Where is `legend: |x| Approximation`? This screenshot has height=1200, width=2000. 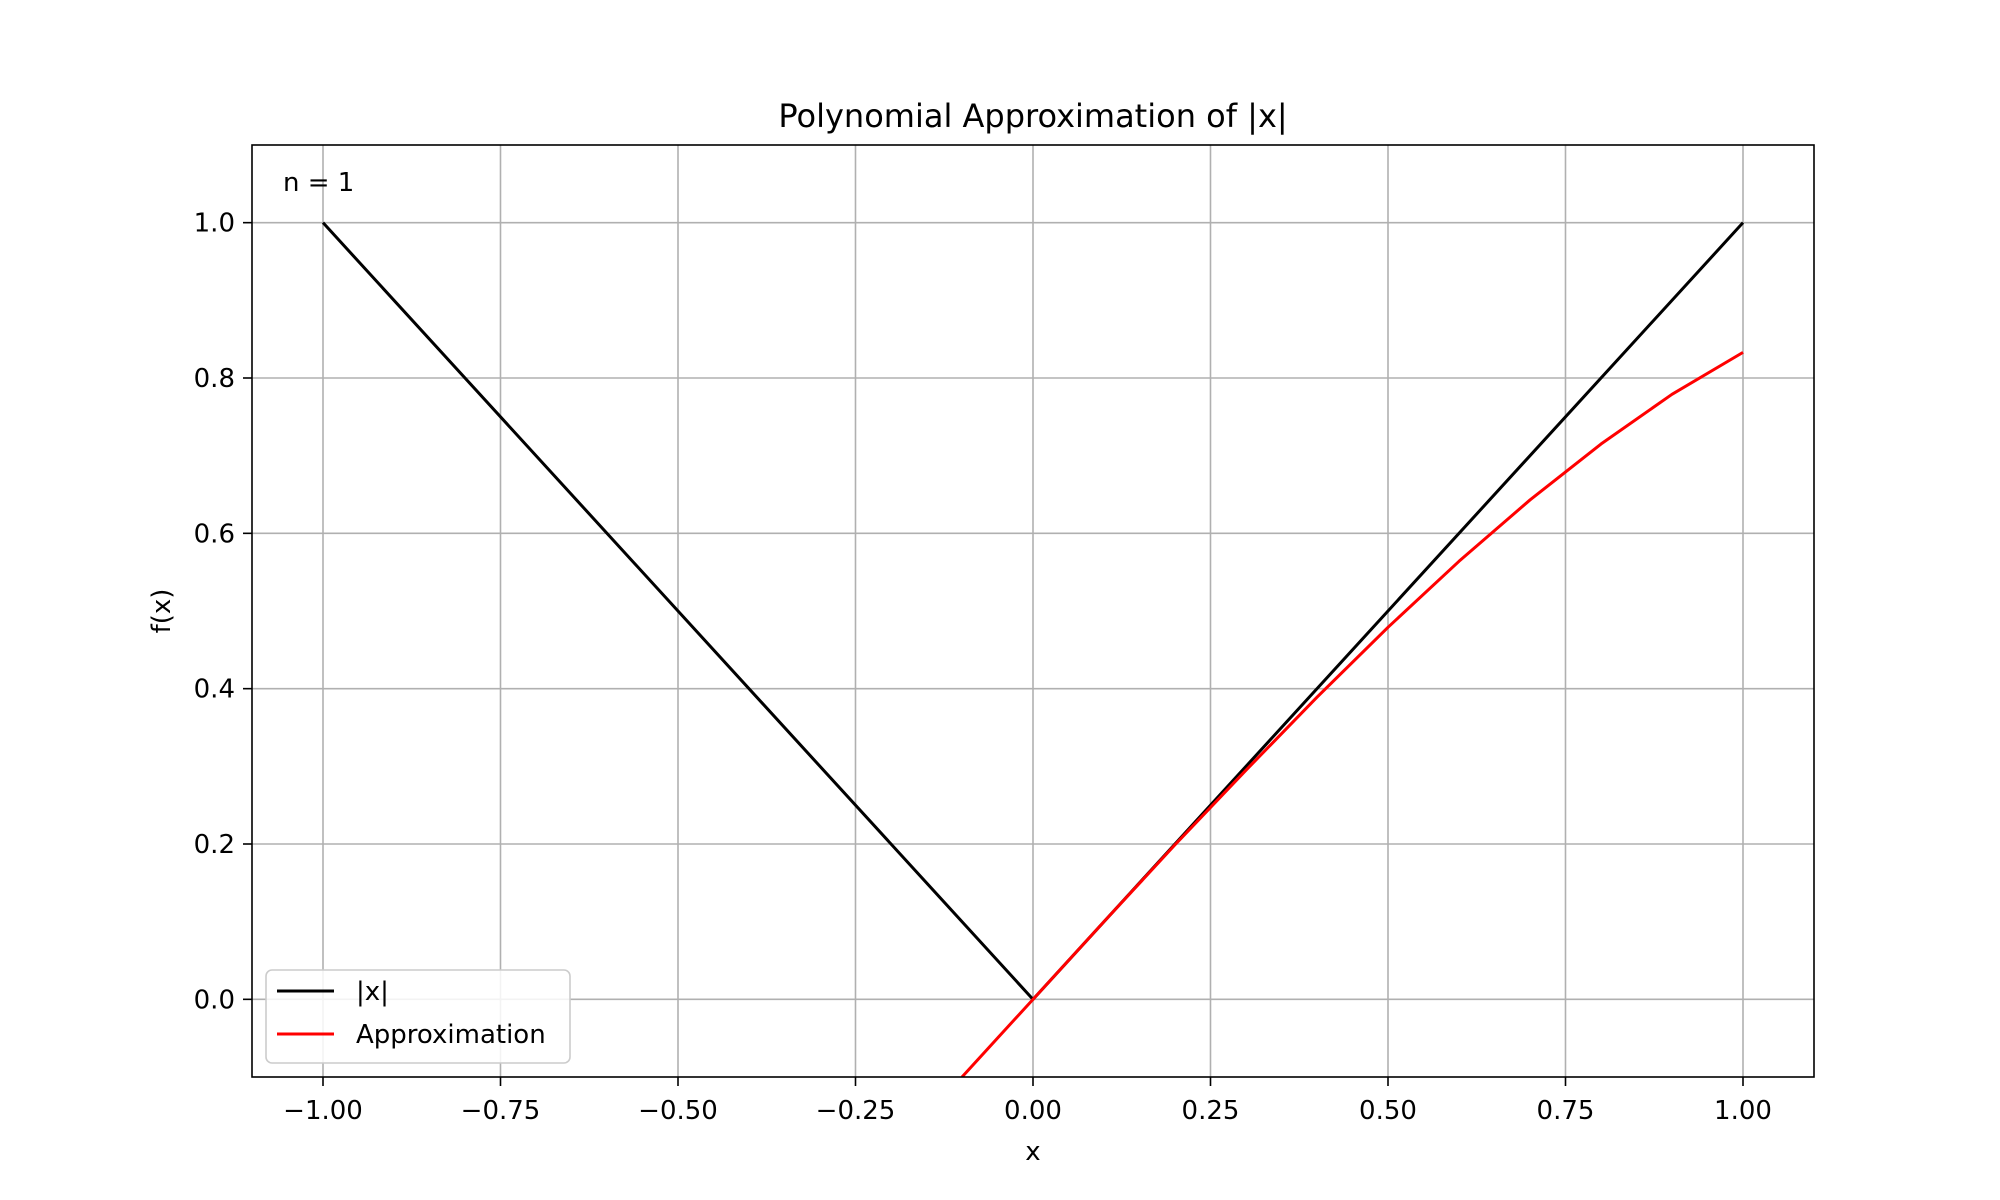 legend: |x| Approximation is located at coordinates (418, 1016).